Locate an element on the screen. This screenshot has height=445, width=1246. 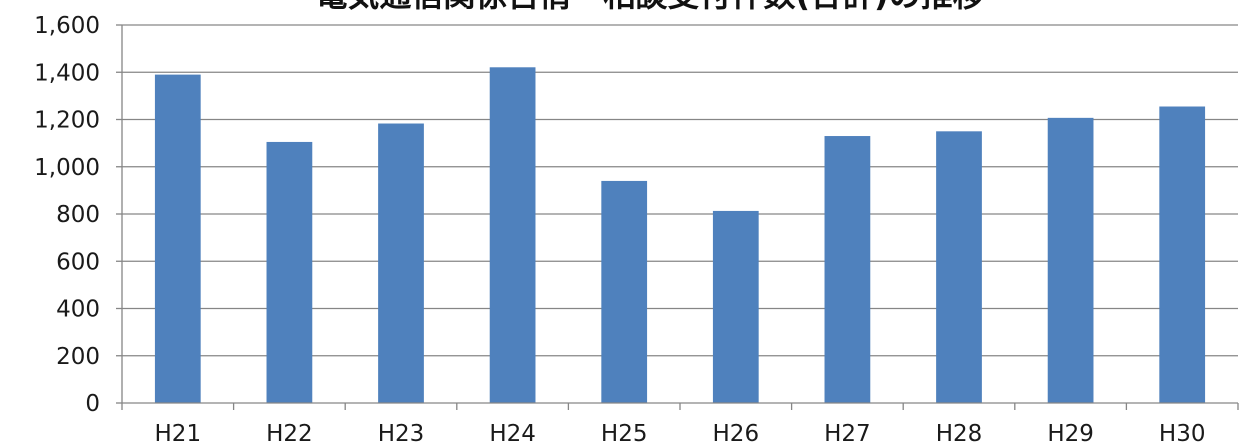
bar-h27 is located at coordinates (847, 269).